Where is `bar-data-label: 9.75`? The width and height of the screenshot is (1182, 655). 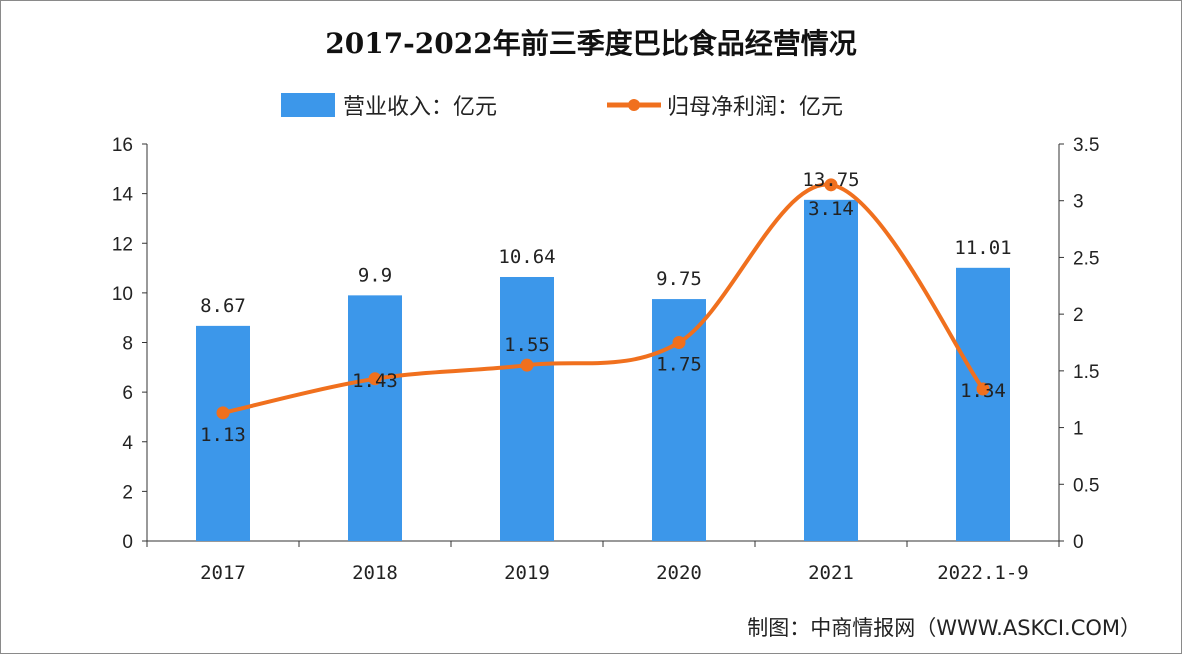 bar-data-label: 9.75 is located at coordinates (679, 279).